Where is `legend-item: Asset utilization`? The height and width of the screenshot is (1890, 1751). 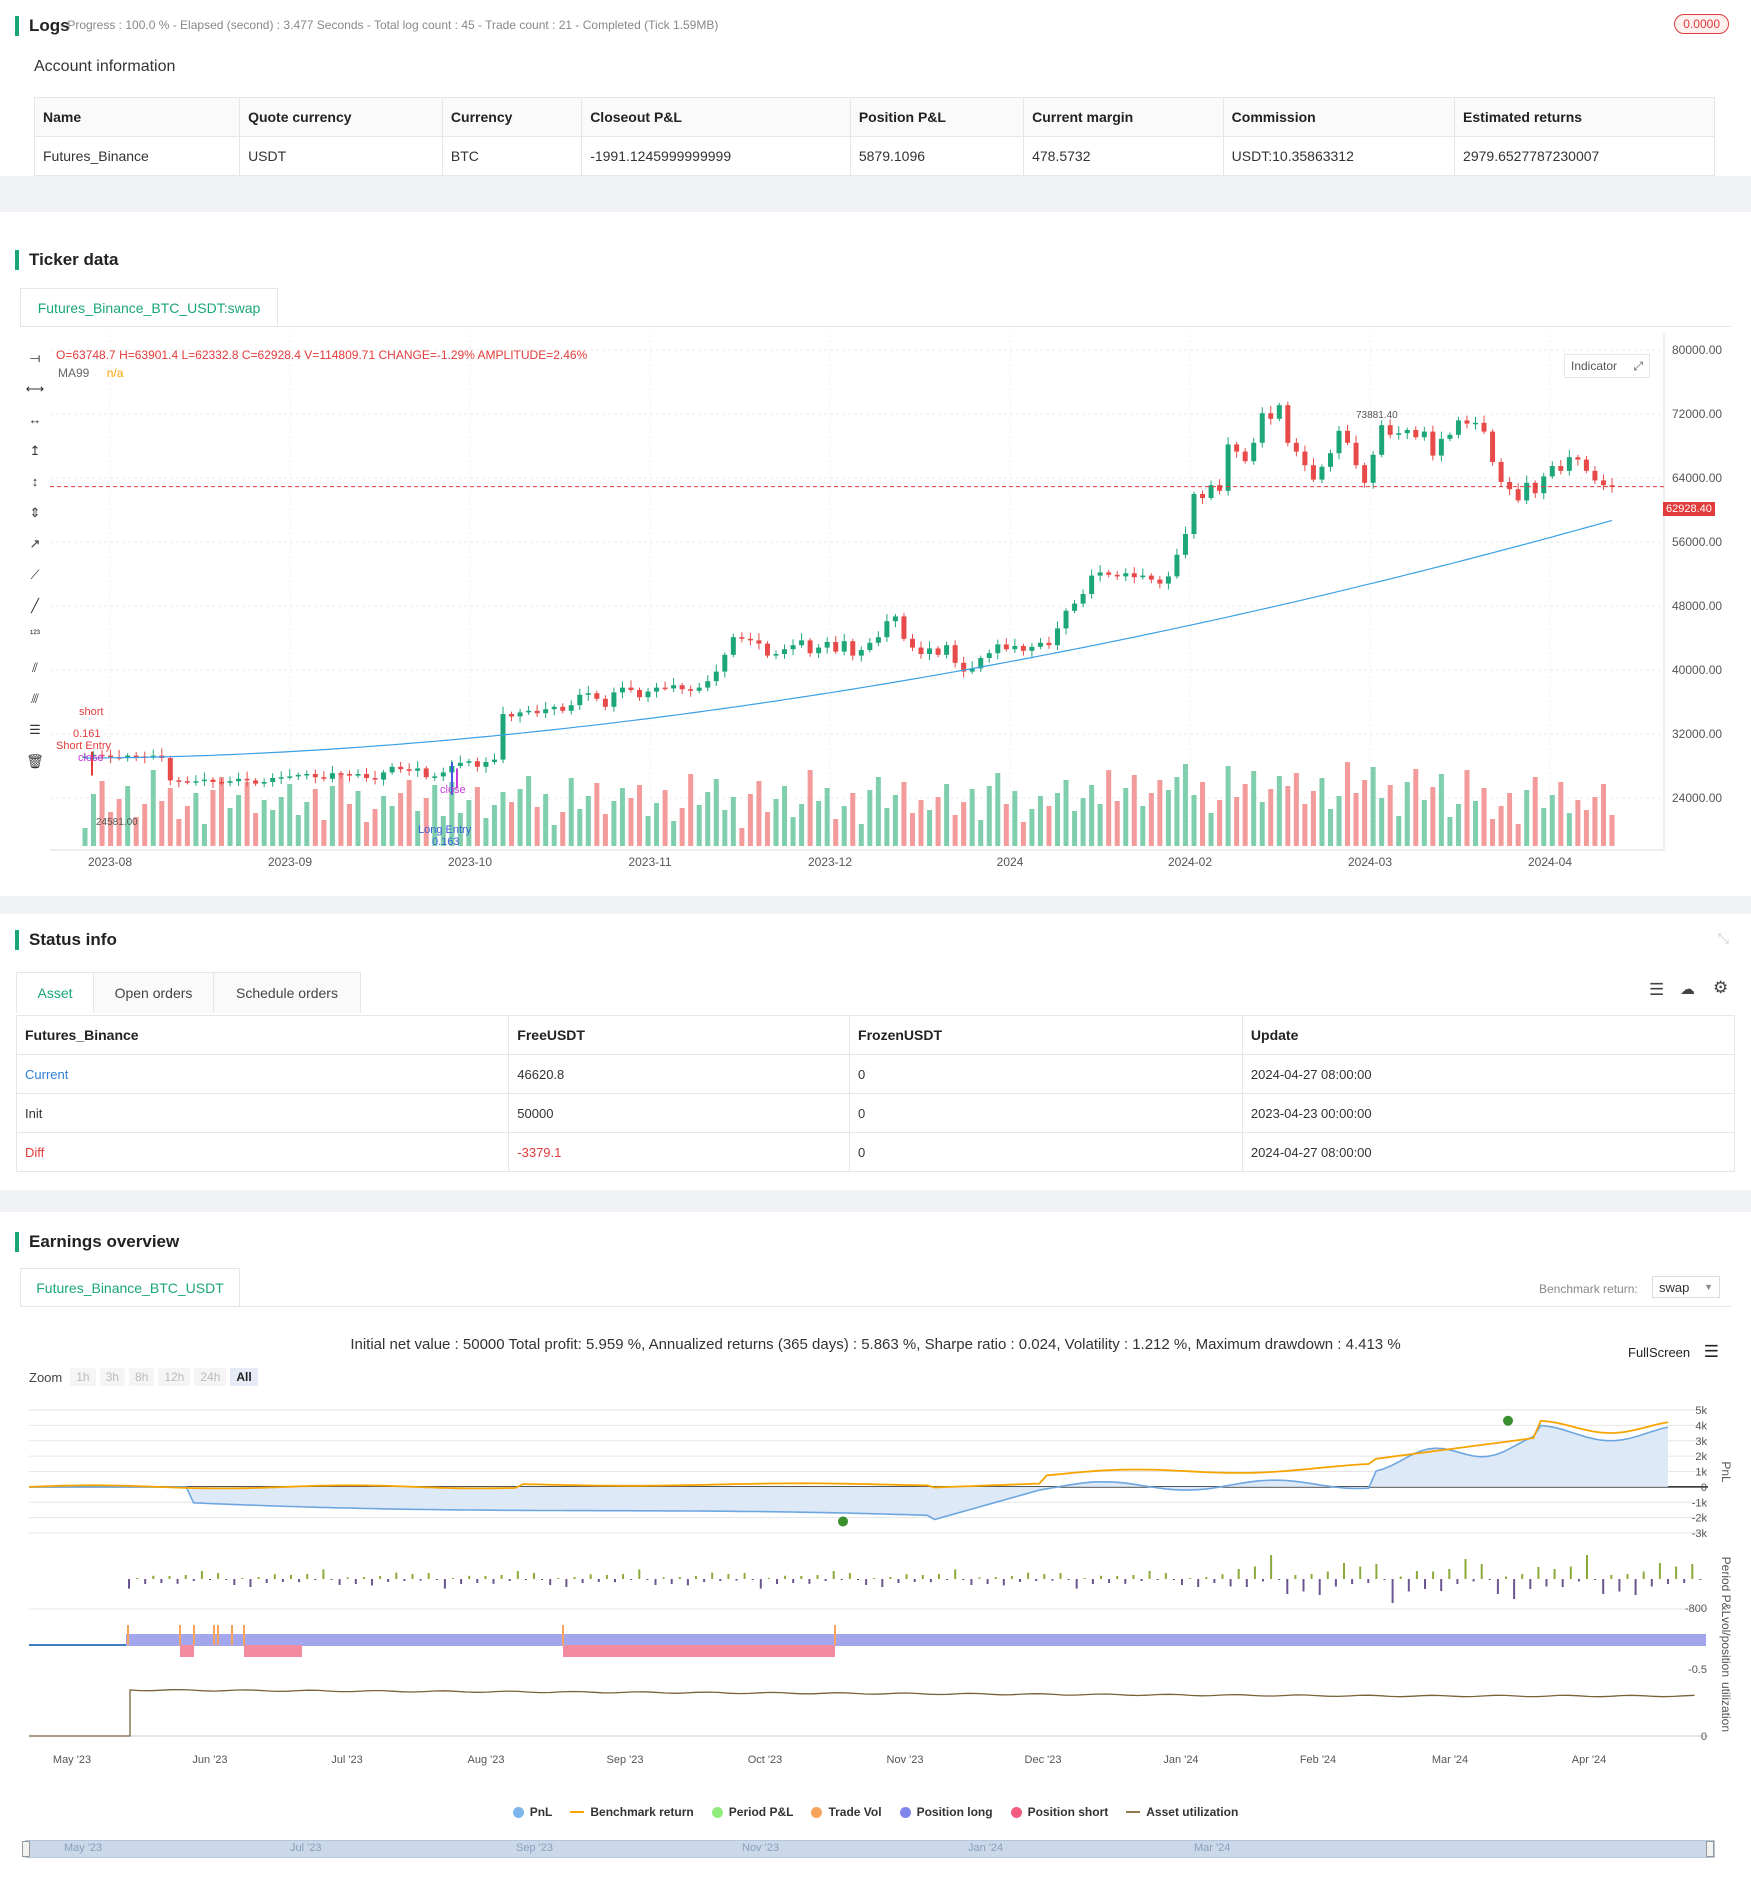
legend-item: Asset utilization is located at coordinates (1182, 1812).